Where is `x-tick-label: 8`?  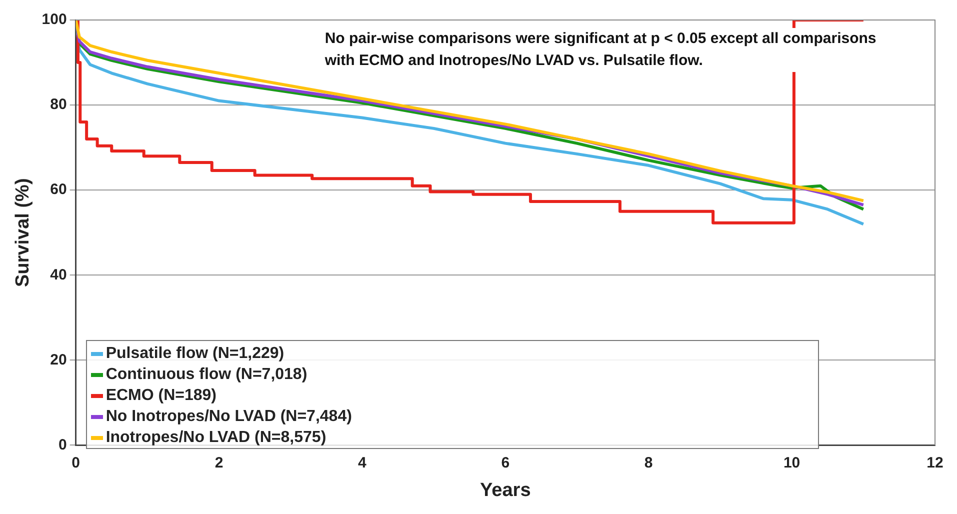 x-tick-label: 8 is located at coordinates (648, 463).